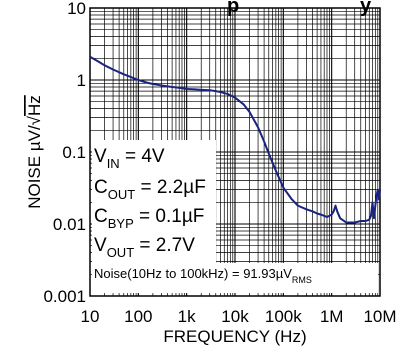 The height and width of the screenshot is (352, 410). What do you see at coordinates (332, 316) in the screenshot?
I see `x-tick-label: 1M` at bounding box center [332, 316].